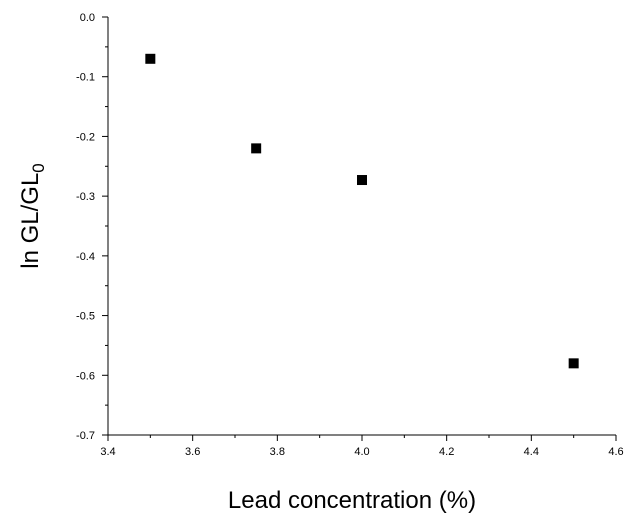  I want to click on y-axis-title: ln GL/GL0, so click(32, 216).